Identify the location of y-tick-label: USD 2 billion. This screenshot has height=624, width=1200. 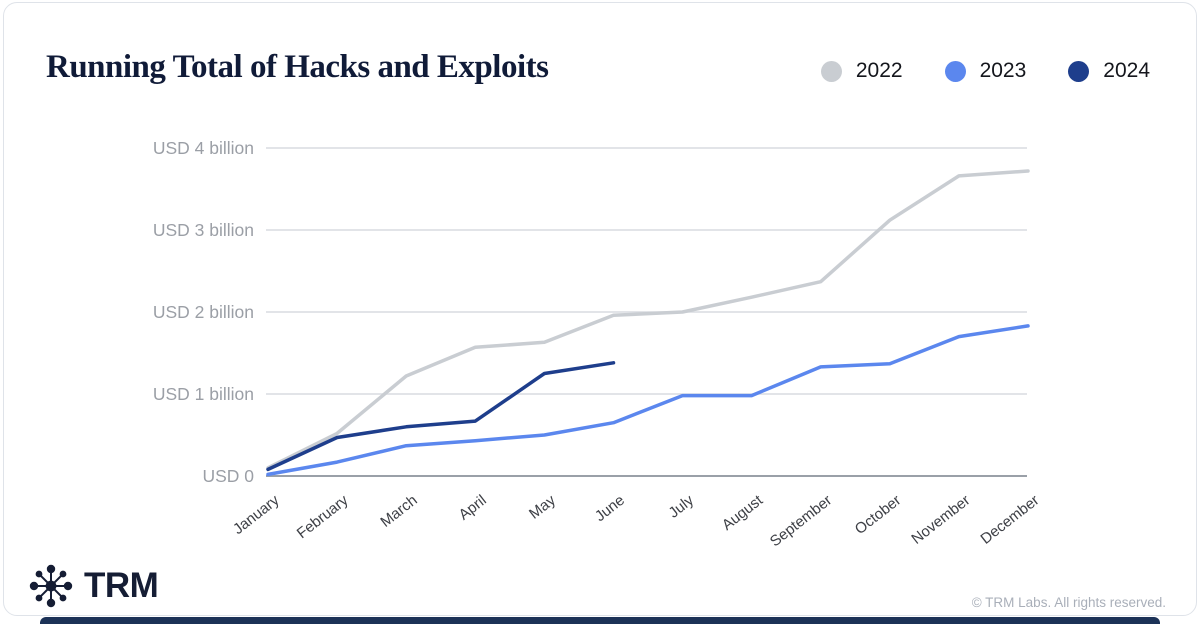
(203, 312).